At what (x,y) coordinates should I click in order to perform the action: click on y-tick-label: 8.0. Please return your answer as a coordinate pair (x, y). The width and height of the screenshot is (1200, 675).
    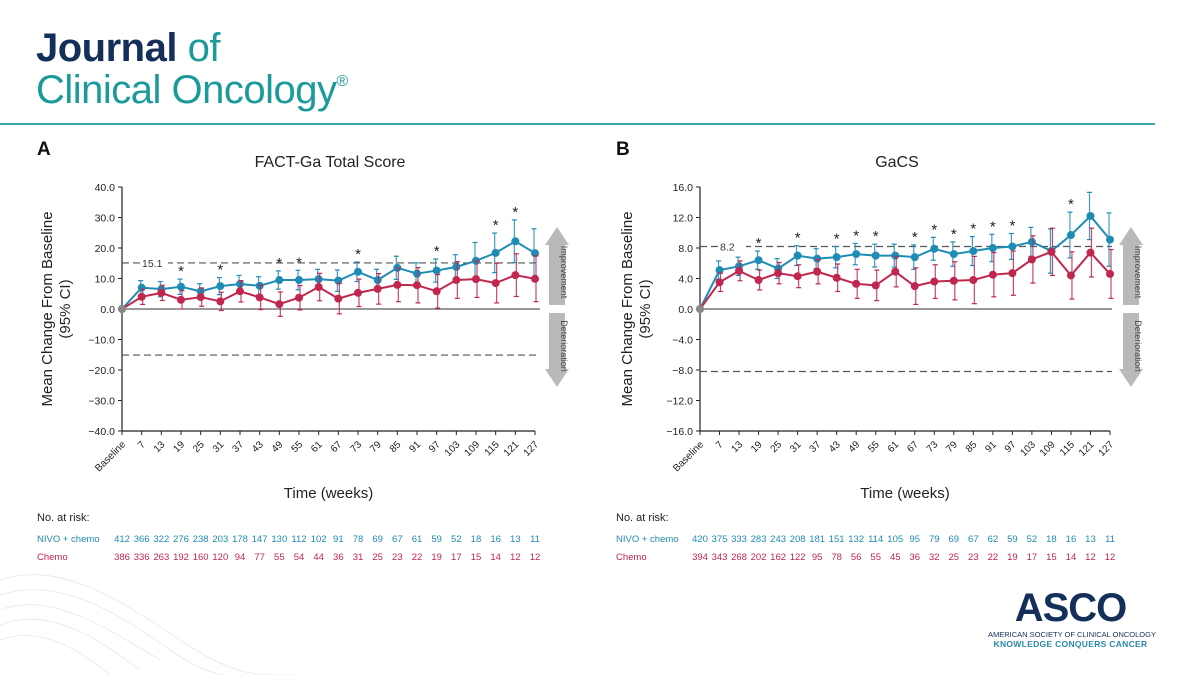
    Looking at the image, I should click on (685, 249).